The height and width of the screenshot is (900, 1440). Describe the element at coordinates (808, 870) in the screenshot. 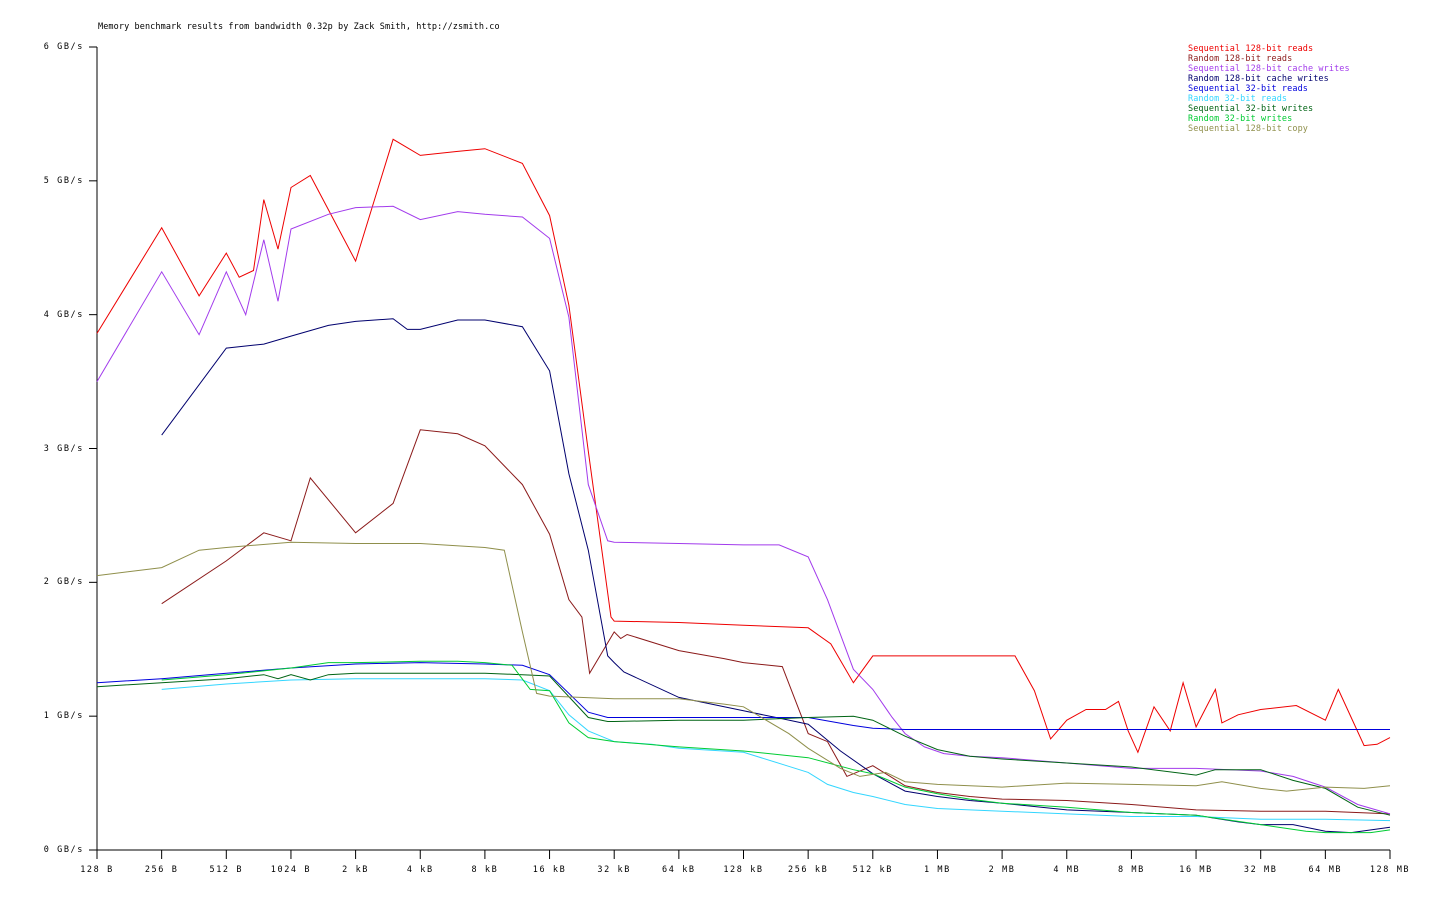

I see `x-tick-label: 256 kB` at that location.